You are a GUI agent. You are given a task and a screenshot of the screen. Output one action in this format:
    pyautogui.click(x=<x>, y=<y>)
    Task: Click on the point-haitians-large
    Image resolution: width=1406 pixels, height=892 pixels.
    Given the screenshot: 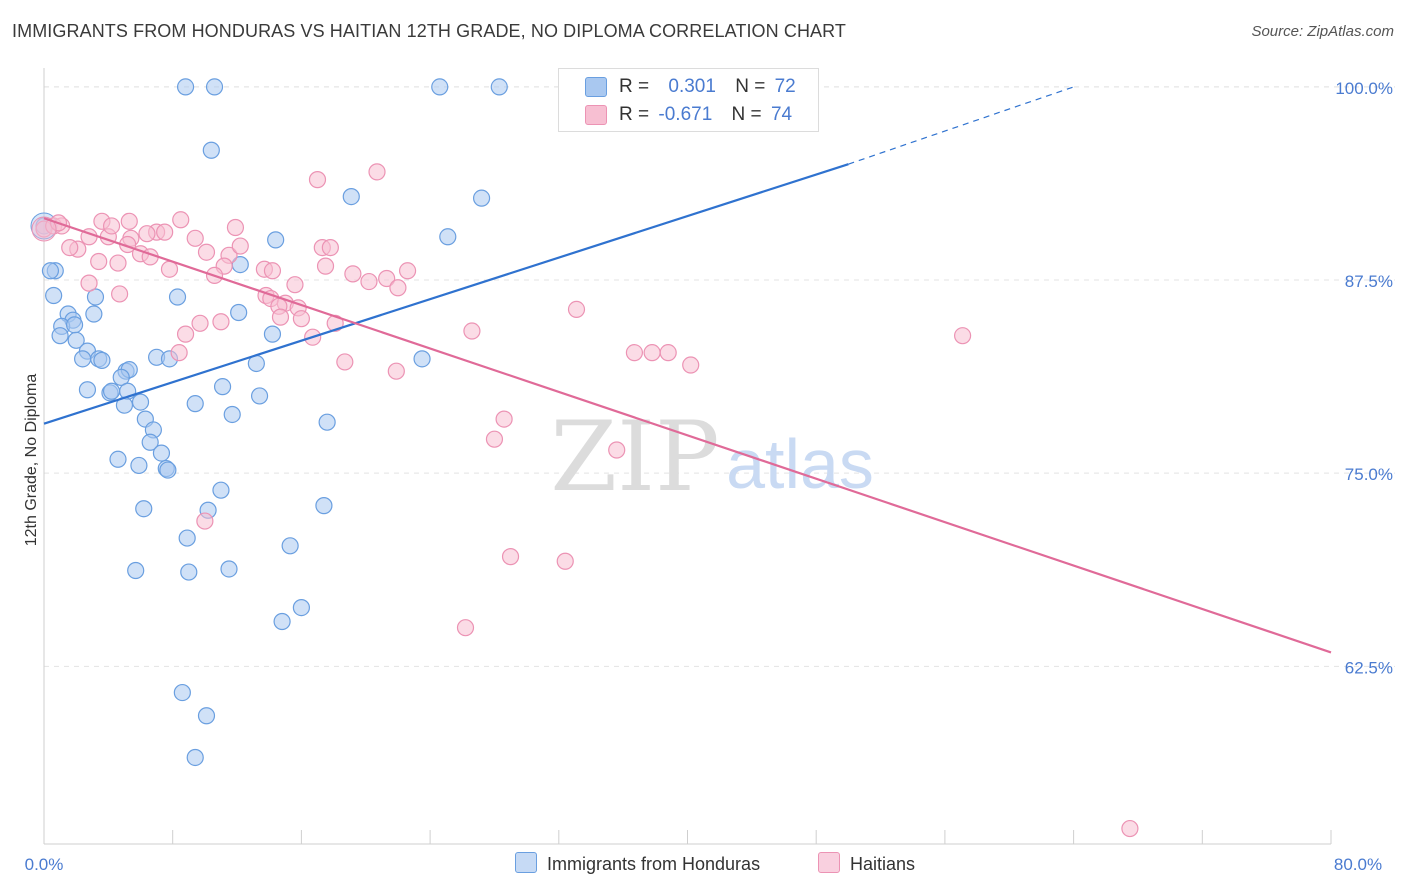 What is the action you would take?
    pyautogui.click(x=44, y=229)
    